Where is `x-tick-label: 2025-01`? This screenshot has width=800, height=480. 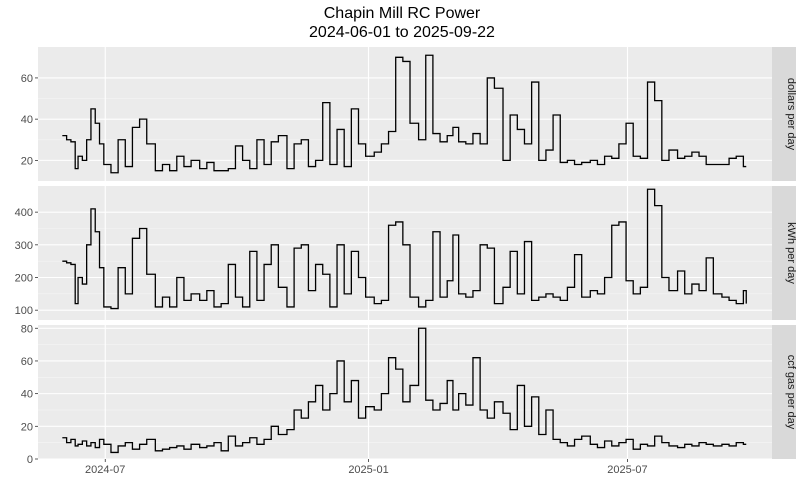 x-tick-label: 2025-01 is located at coordinates (368, 470).